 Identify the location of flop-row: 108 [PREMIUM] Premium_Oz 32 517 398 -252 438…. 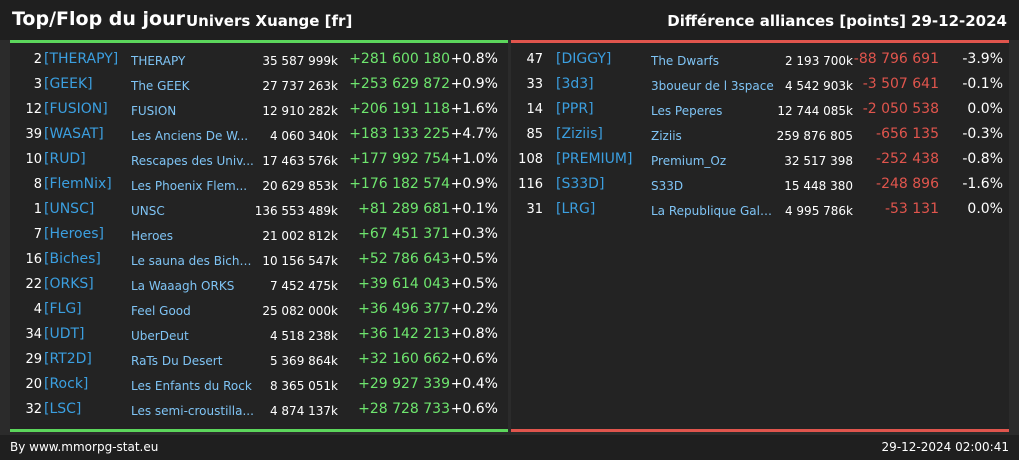
(760, 160).